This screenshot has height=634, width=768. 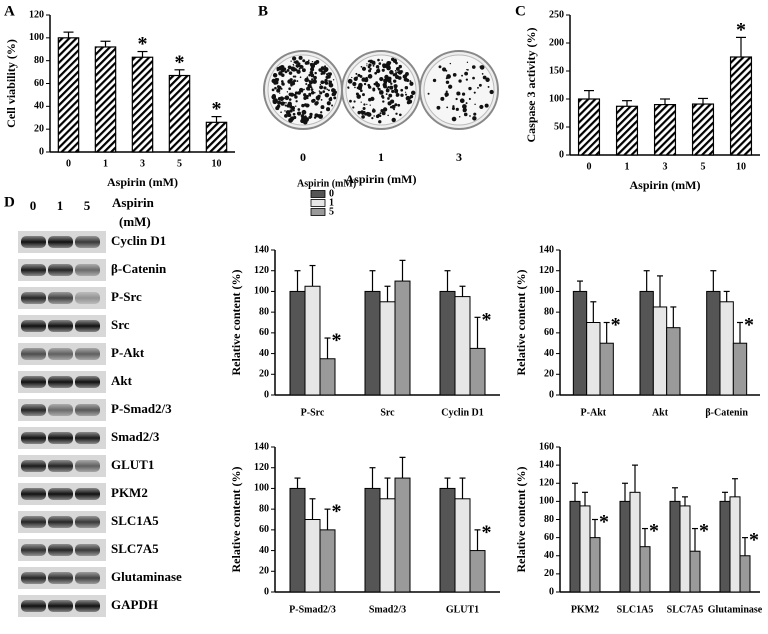 I want to click on y-tick-label: 60, so click(x=549, y=537).